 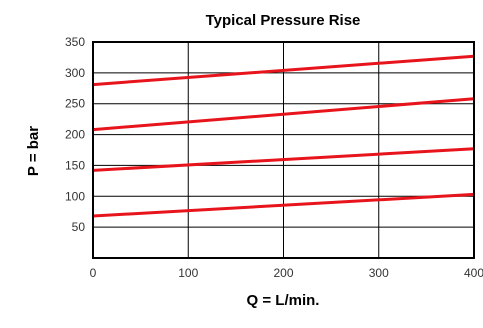 I want to click on y-tick-label: 250, so click(x=75, y=104).